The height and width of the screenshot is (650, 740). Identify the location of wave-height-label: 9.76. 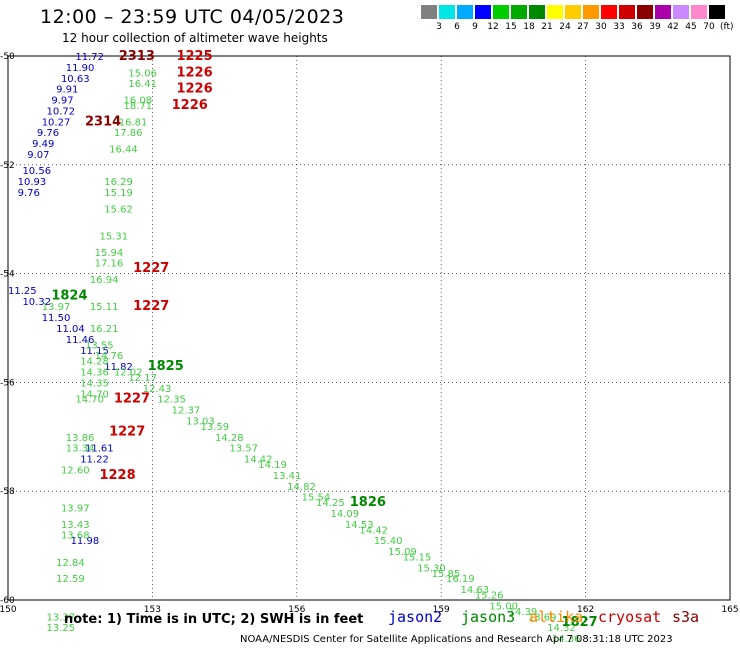
(29, 193).